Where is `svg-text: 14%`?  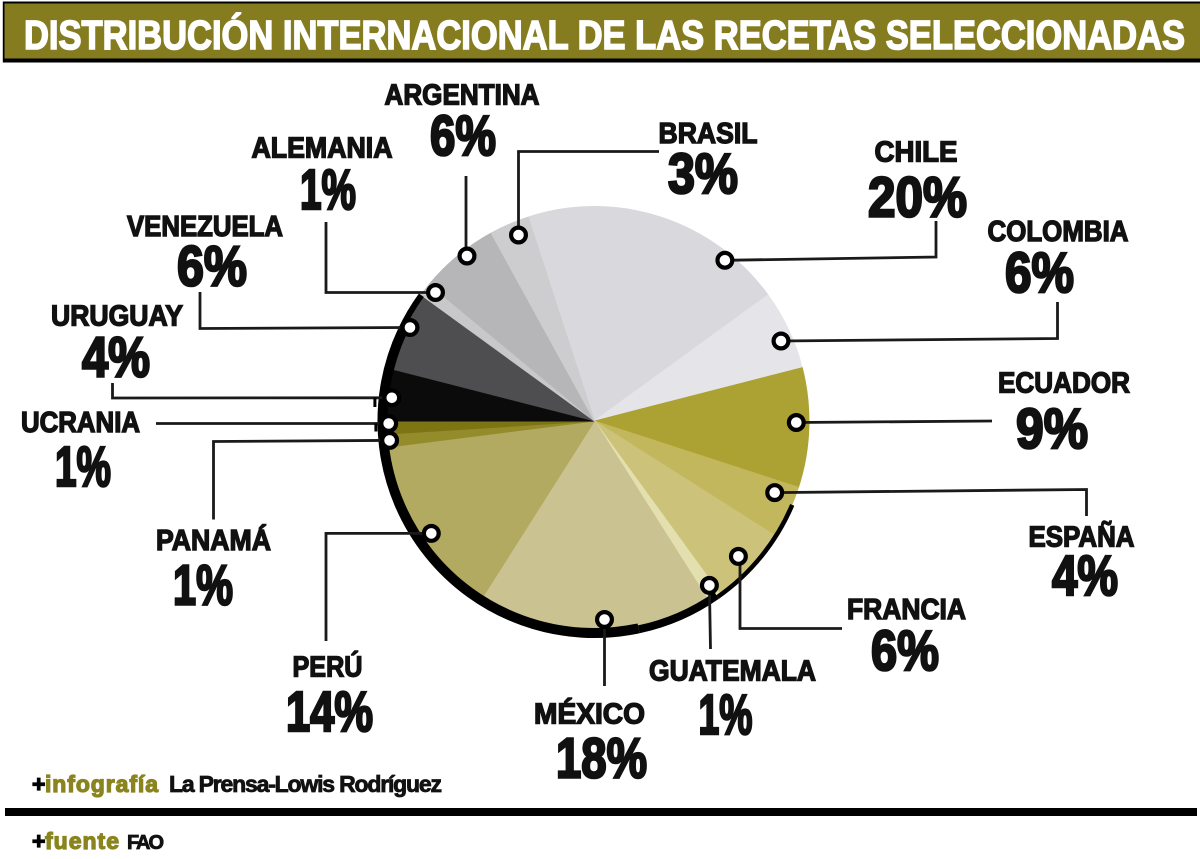 svg-text: 14% is located at coordinates (329, 712).